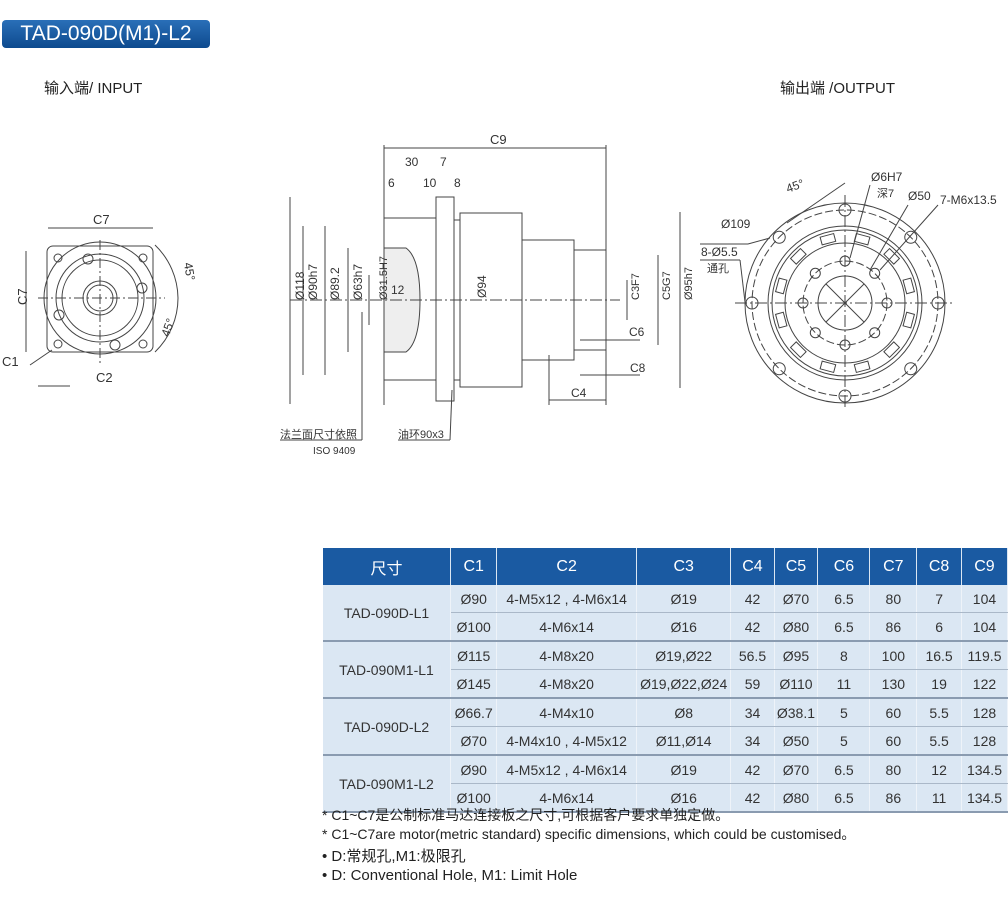  What do you see at coordinates (189, 271) in the screenshot?
I see `input-angle-1: 45°` at bounding box center [189, 271].